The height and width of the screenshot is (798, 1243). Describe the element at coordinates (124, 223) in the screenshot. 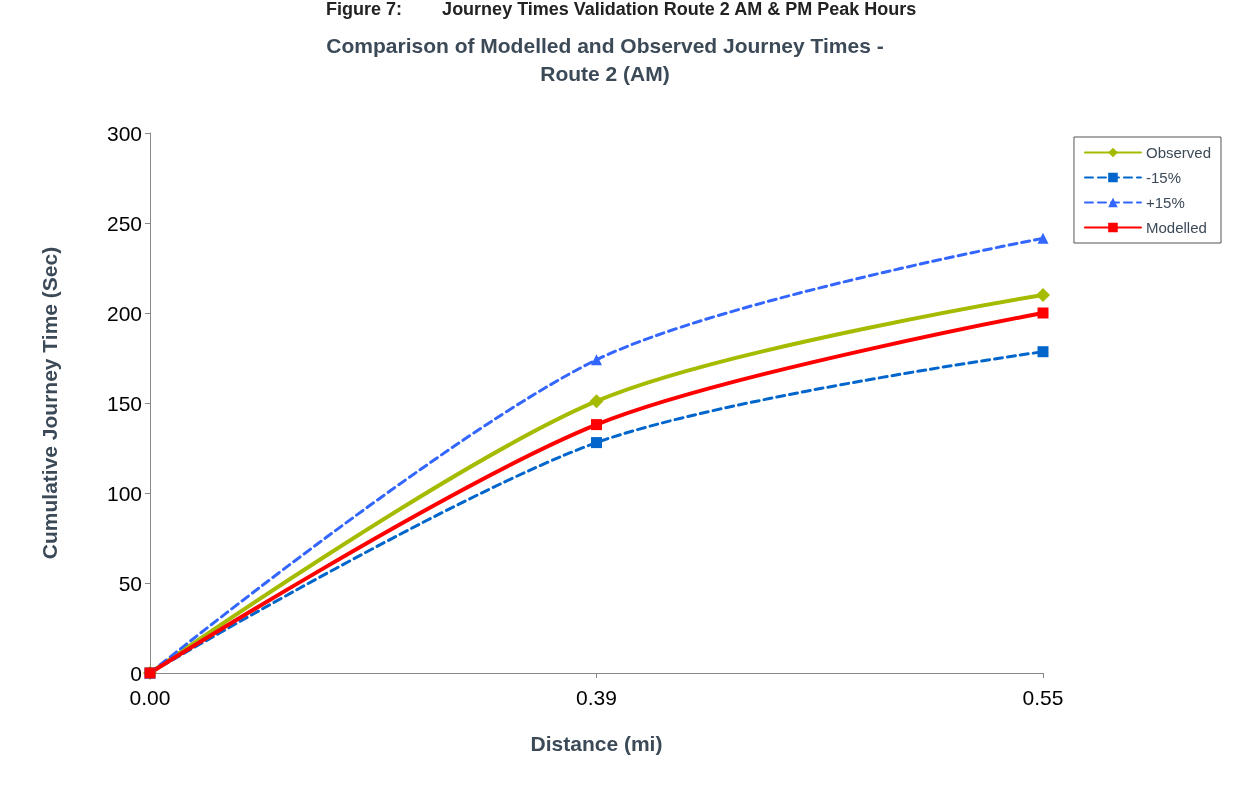

I see `y-tick-label: 250` at that location.